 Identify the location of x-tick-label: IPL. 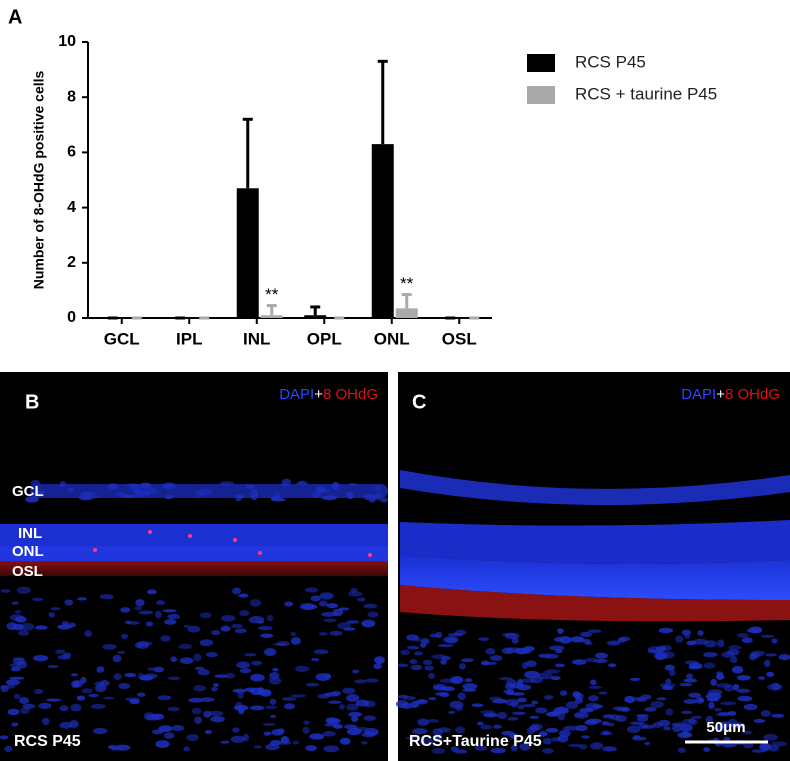
(189, 338).